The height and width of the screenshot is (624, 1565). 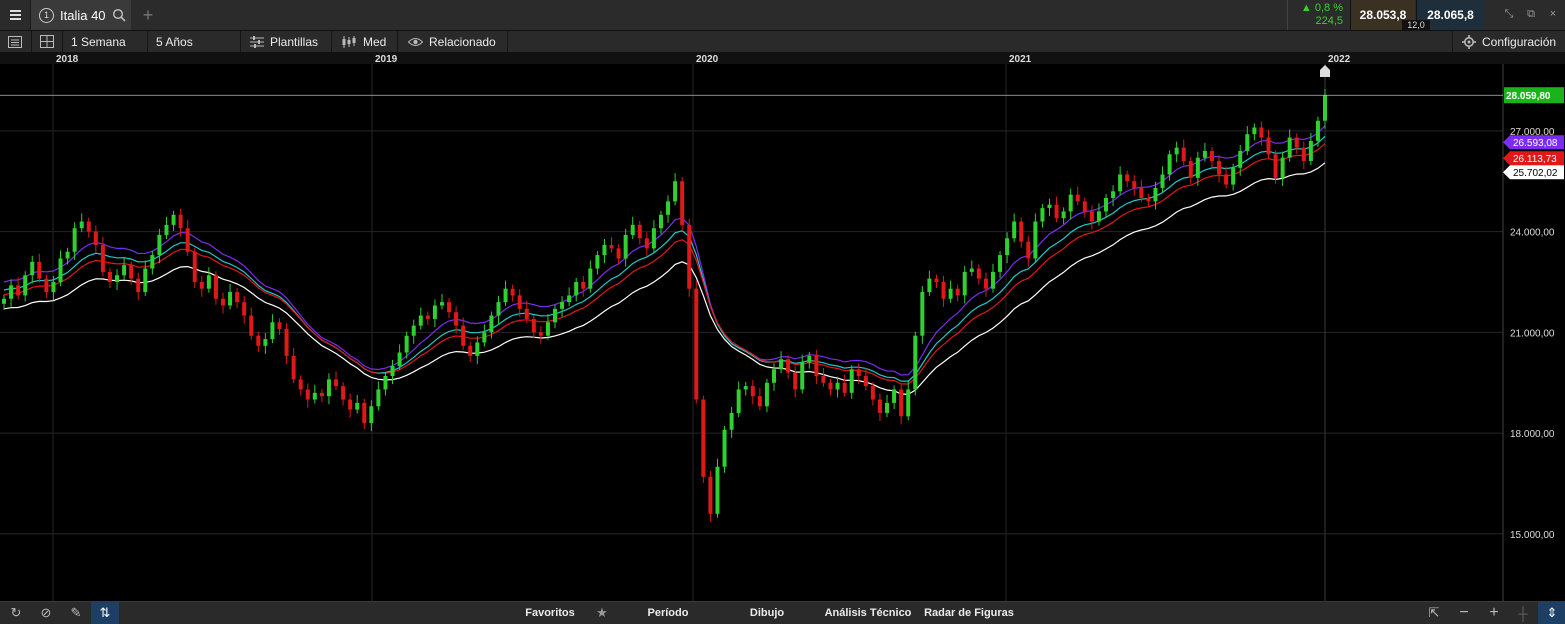 I want to click on x-tick-label: 2019, so click(x=386, y=59).